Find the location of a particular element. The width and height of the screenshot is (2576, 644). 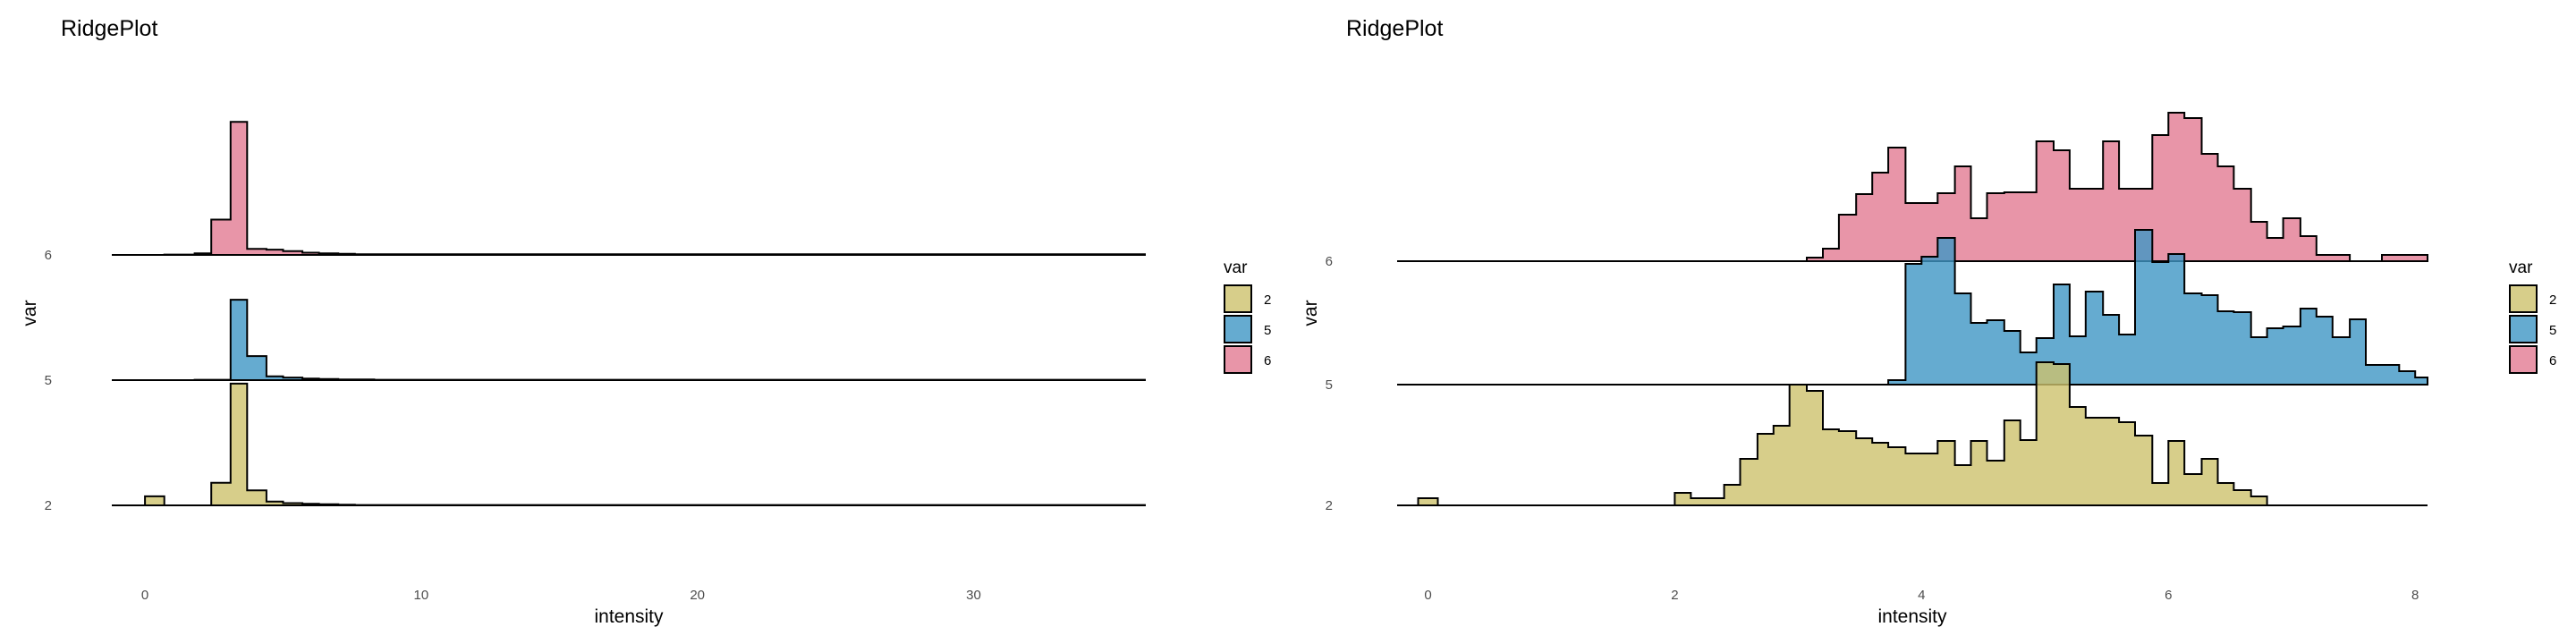

x-tick-label: 10 is located at coordinates (421, 595).